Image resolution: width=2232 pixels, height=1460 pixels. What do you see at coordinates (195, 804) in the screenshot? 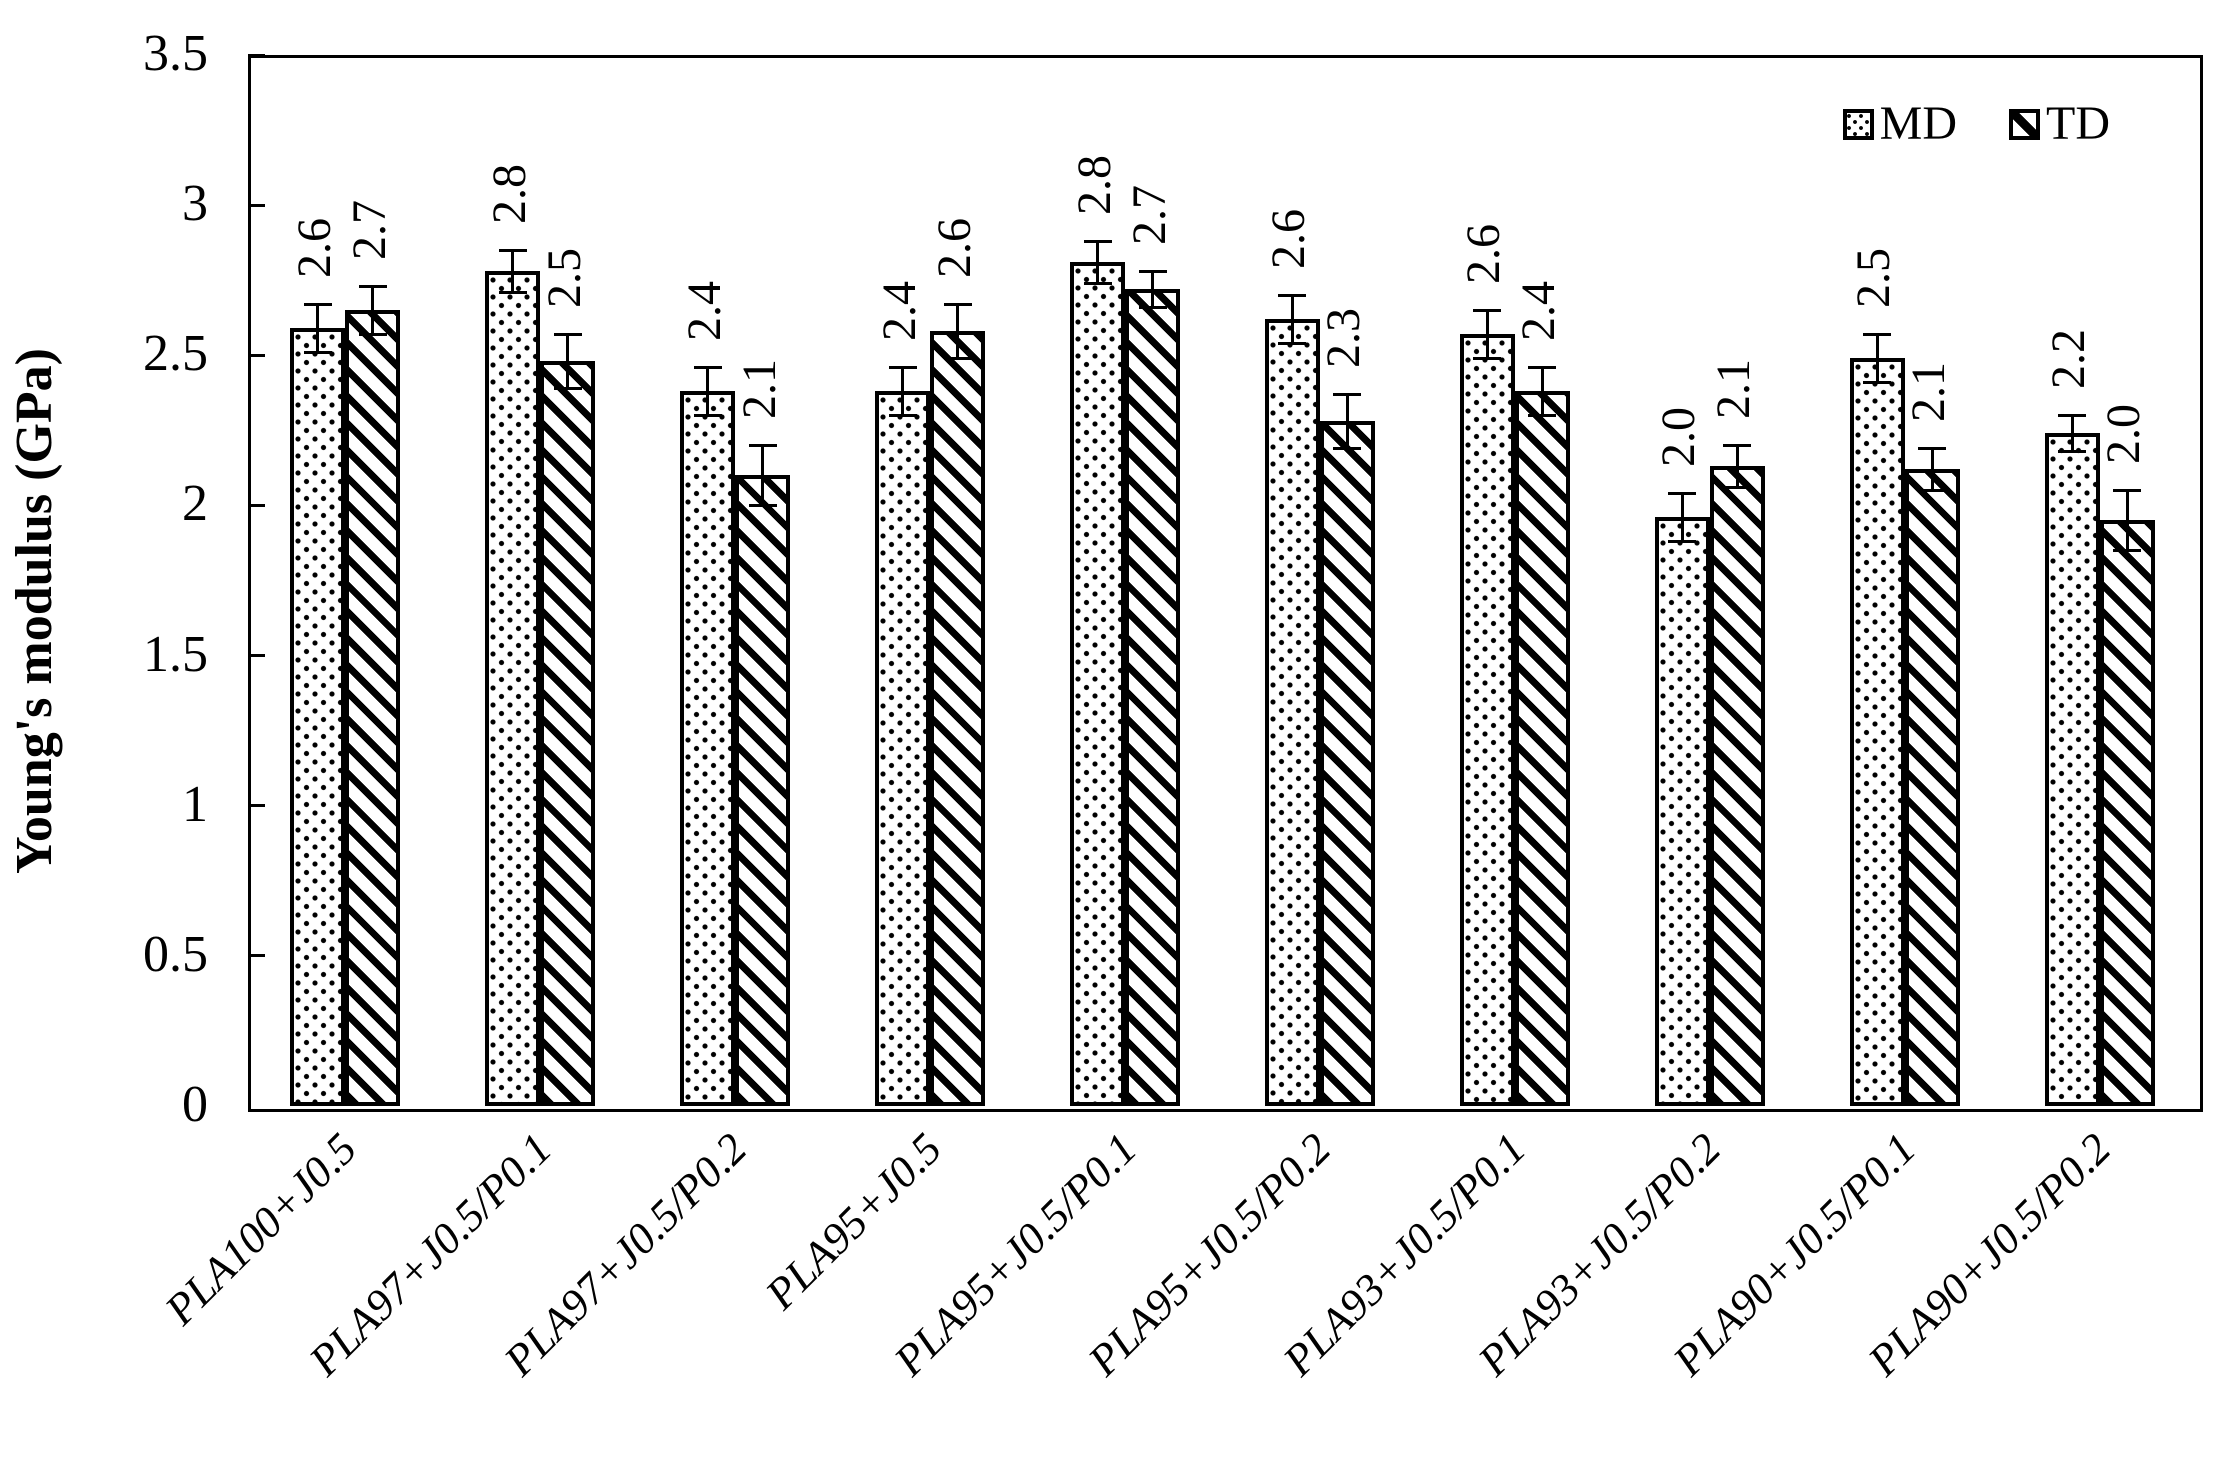
I see `y-tick-label: 1` at bounding box center [195, 804].